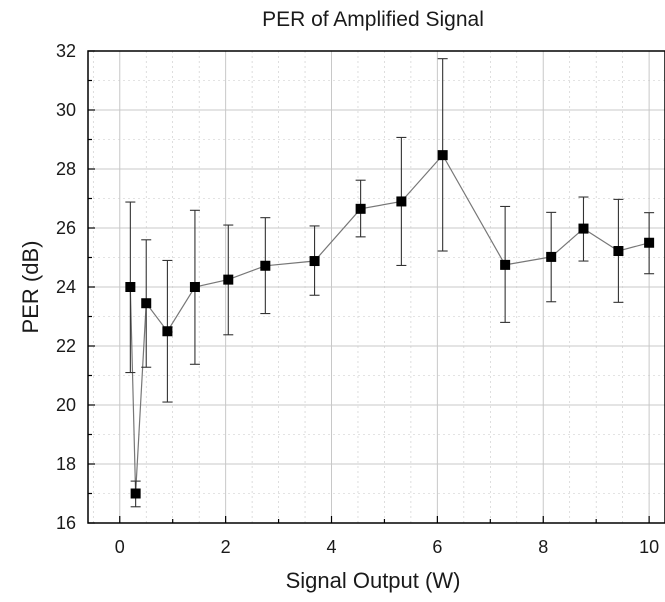  Describe the element at coordinates (331, 547) in the screenshot. I see `x-tick-label: 4` at that location.